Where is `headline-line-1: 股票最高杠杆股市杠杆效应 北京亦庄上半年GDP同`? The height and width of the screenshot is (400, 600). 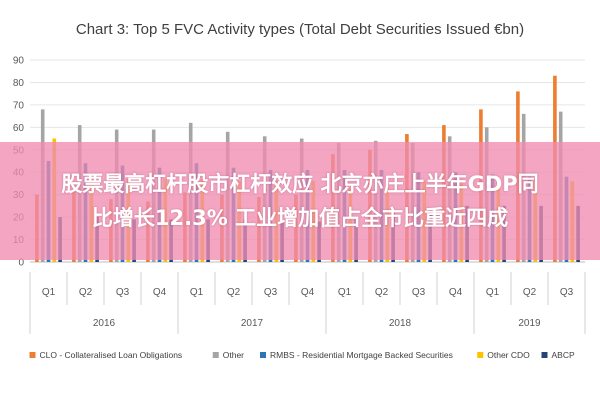
headline-line-1: 股票最高杠杆股市杠杆效应 北京亦庄上半年GDP同 is located at coordinates (299, 184).